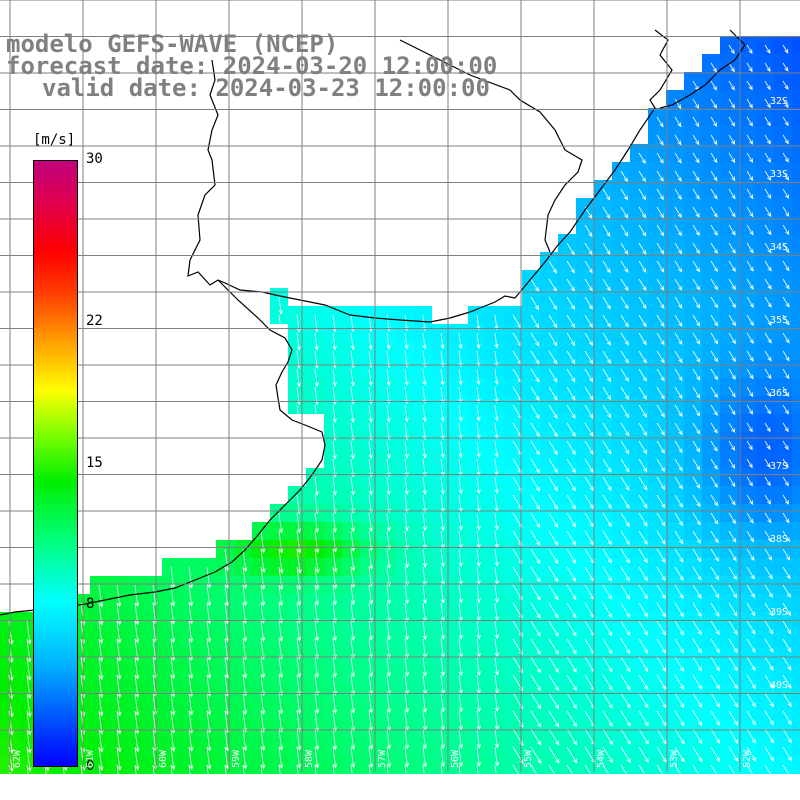  I want to click on longitude-label: 53W, so click(674, 758).